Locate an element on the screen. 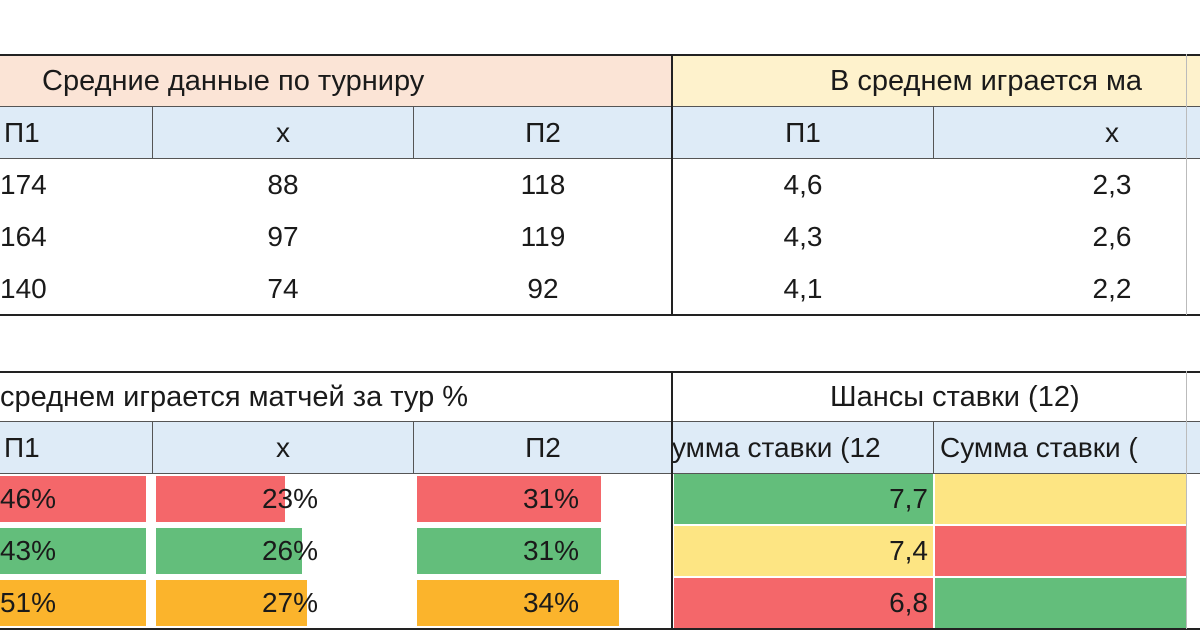  t1-r2-p2: 119 is located at coordinates (543, 236).